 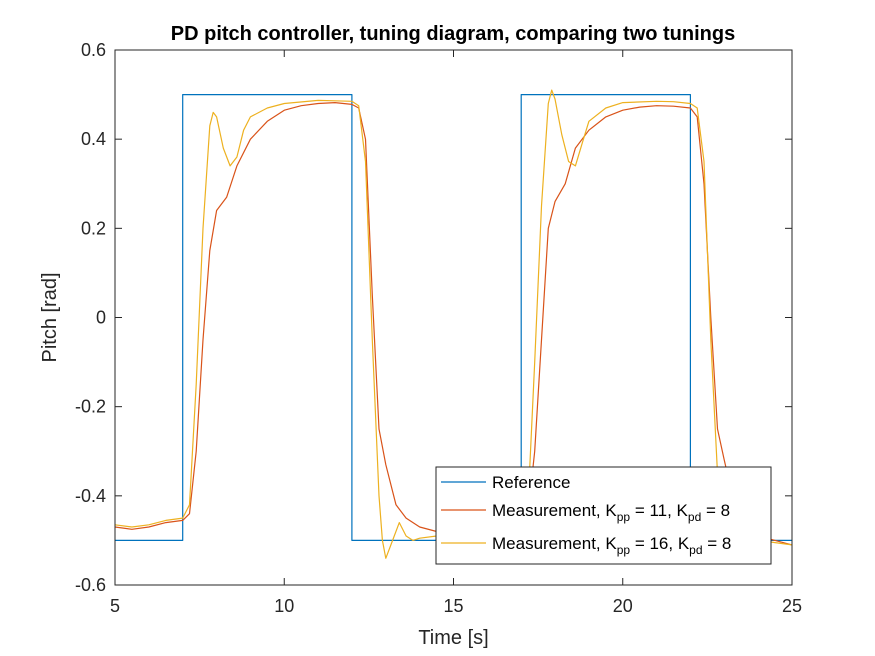 I want to click on y-tick-label: 0.2, so click(x=93, y=228).